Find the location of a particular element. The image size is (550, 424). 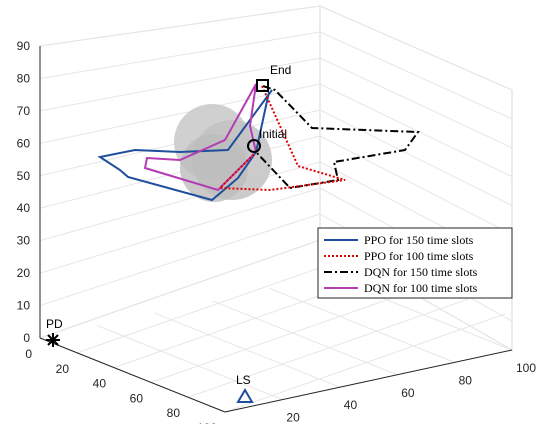

y-tick-label: 20 is located at coordinates (63, 369).